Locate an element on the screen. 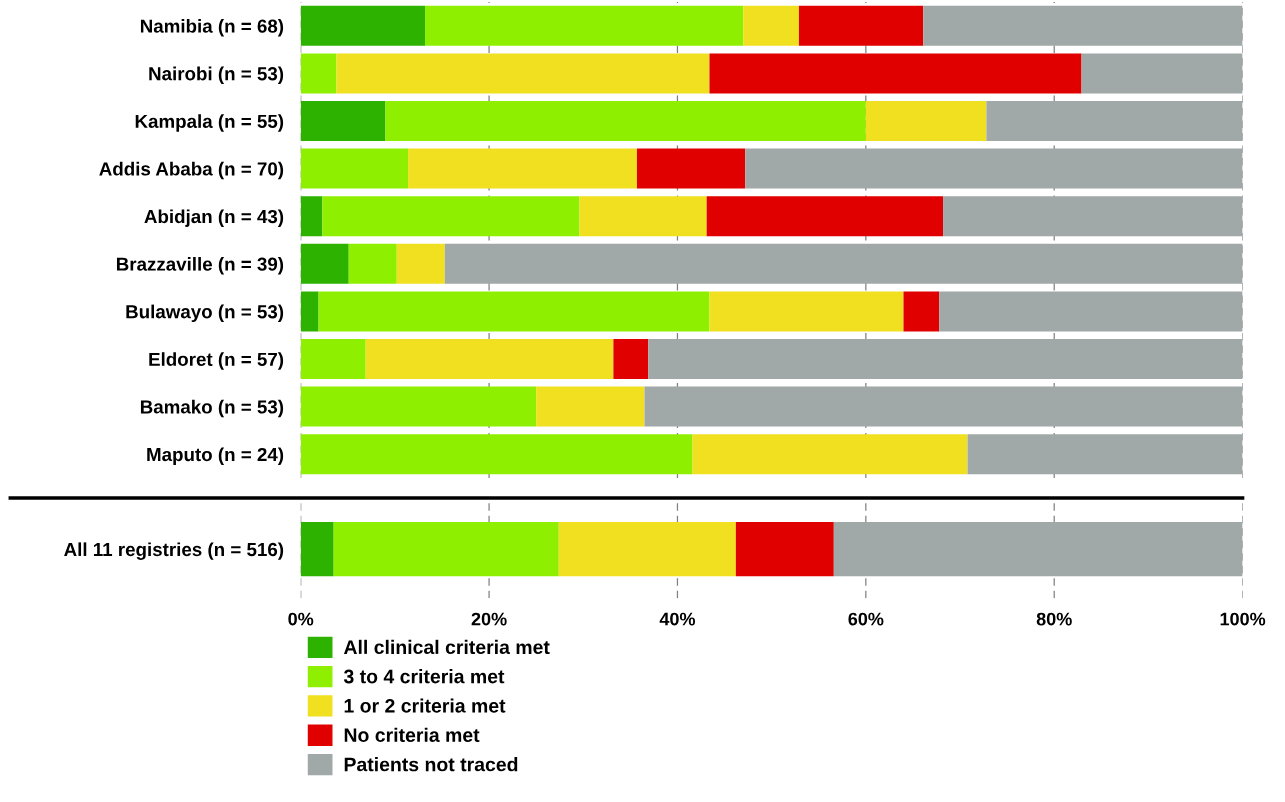 This screenshot has width=1285, height=802. y-tick-label: Brazzaville (n = 39) is located at coordinates (200, 266).